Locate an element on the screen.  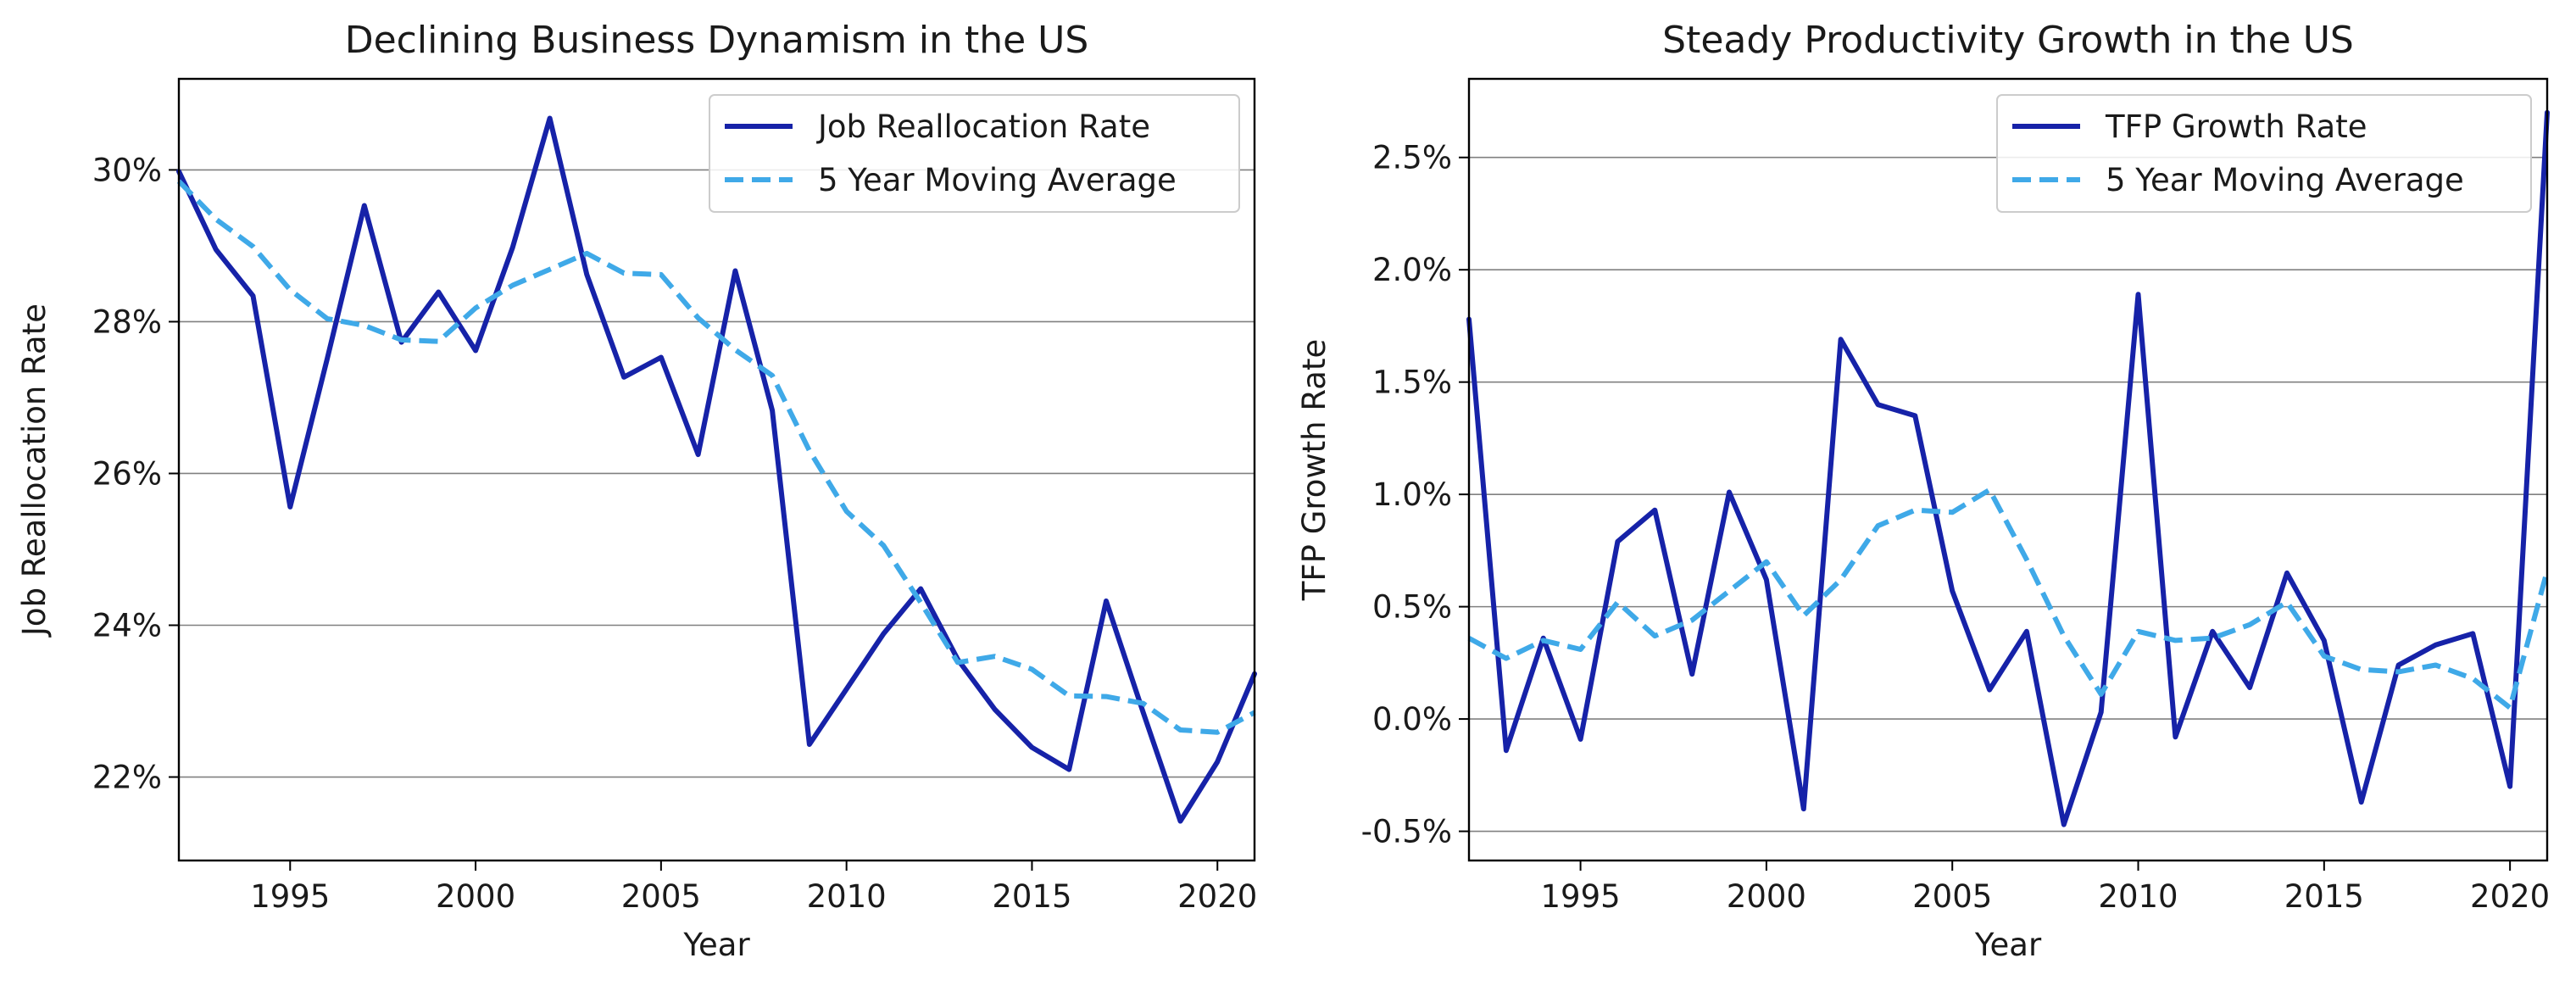
y-tick-label: 28% is located at coordinates (127, 322).